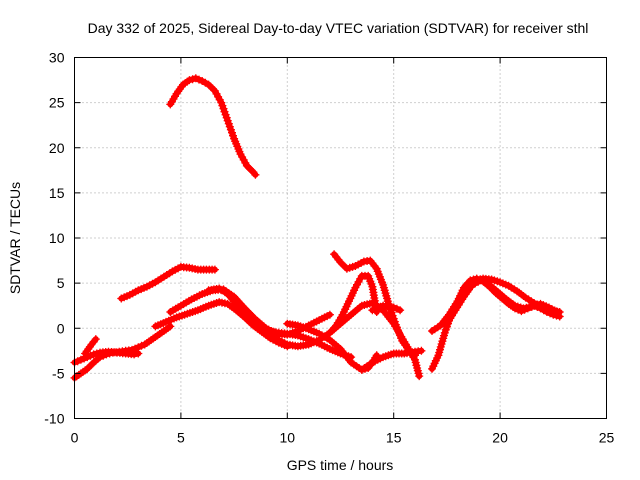 Image resolution: width=640 pixels, height=480 pixels. I want to click on series-arc-k, so click(353, 304).